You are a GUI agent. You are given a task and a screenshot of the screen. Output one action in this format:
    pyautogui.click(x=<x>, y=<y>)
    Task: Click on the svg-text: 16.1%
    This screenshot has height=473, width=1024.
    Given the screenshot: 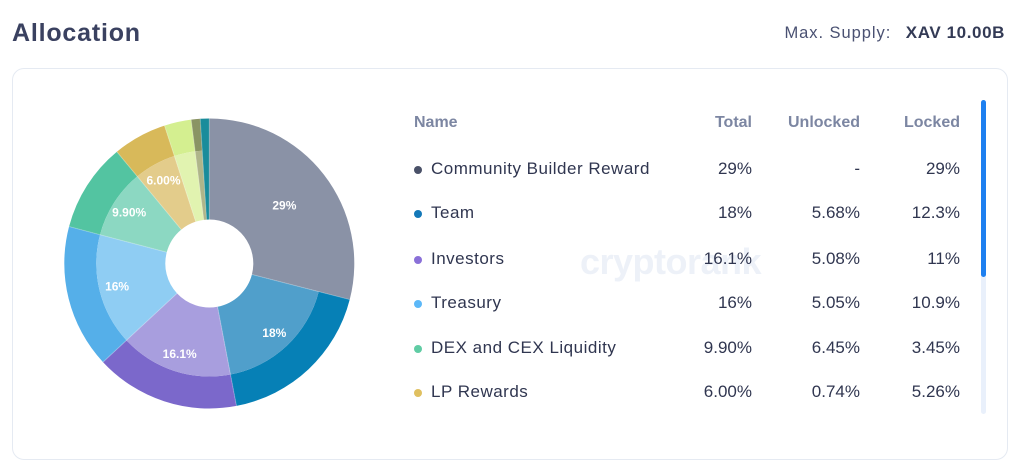 What is the action you would take?
    pyautogui.click(x=180, y=354)
    